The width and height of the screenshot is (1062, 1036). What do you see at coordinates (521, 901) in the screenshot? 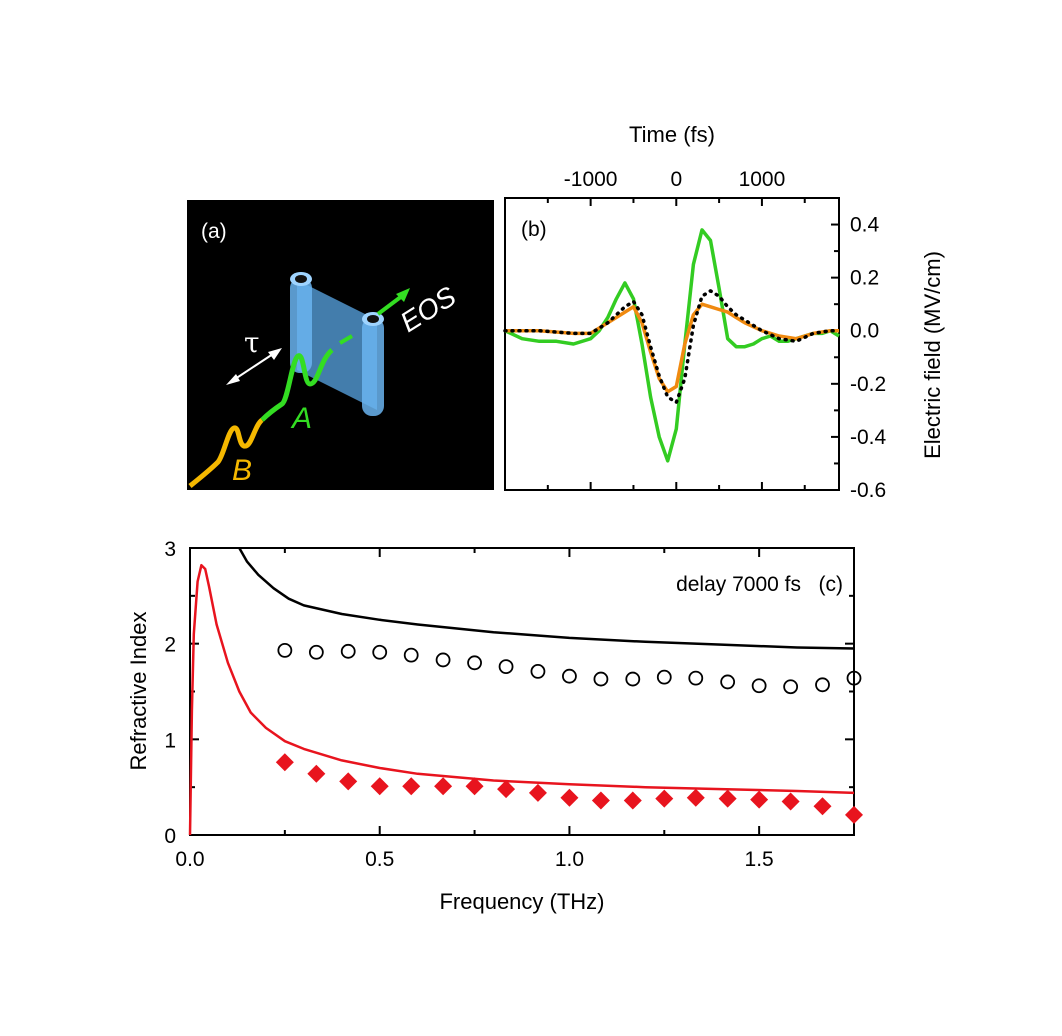
I see `panel-c-xlabel: Frequency (THz)` at bounding box center [521, 901].